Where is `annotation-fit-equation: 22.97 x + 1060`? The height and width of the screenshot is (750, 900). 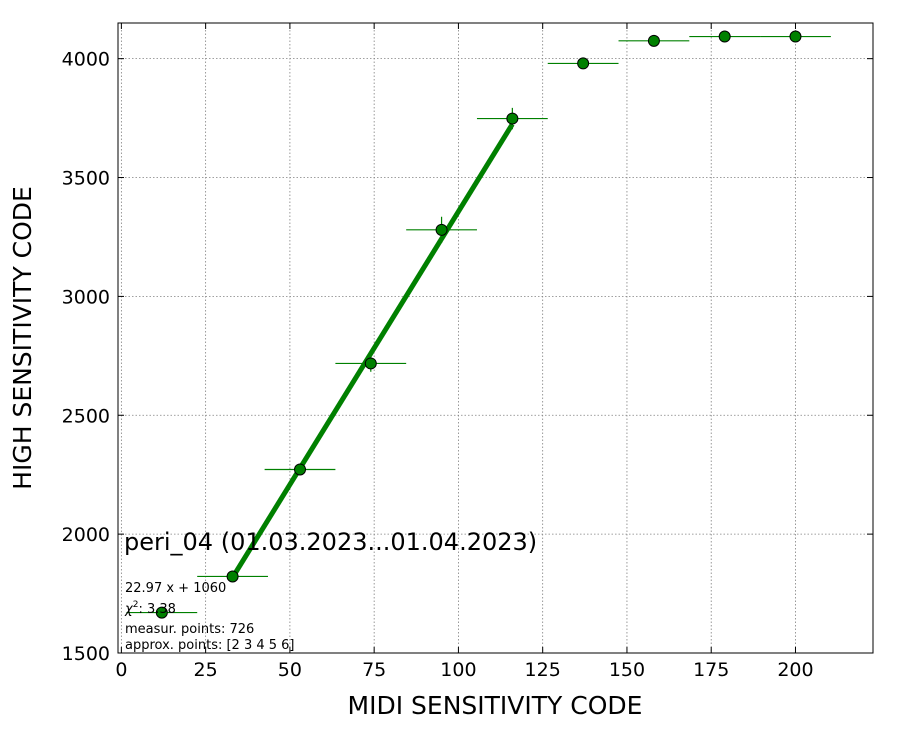 annotation-fit-equation: 22.97 x + 1060 is located at coordinates (175, 588).